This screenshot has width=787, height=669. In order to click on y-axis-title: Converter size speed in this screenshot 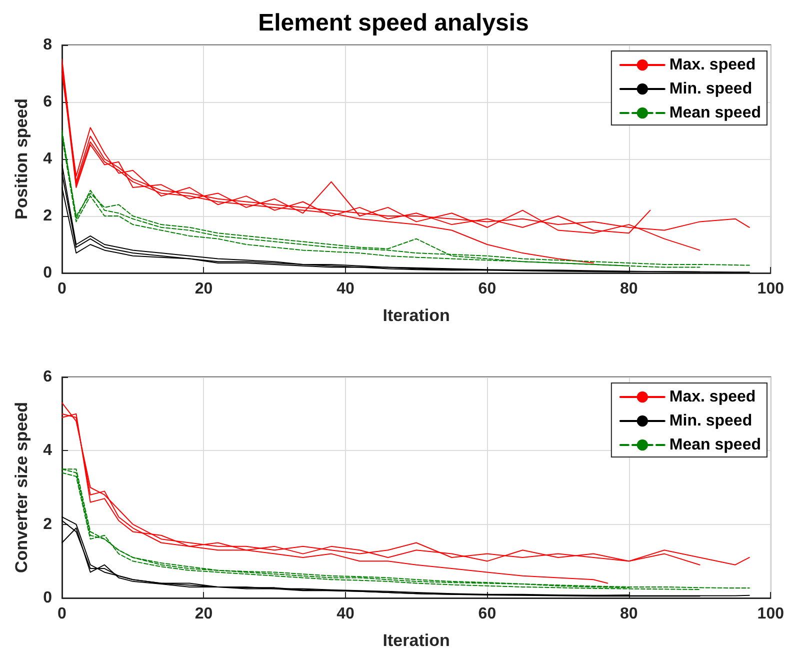, I will do `click(21, 488)`.